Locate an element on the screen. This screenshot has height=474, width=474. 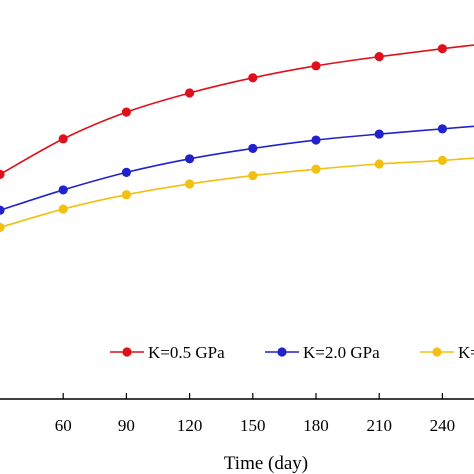
x-tick-label: 60 is located at coordinates (63, 425).